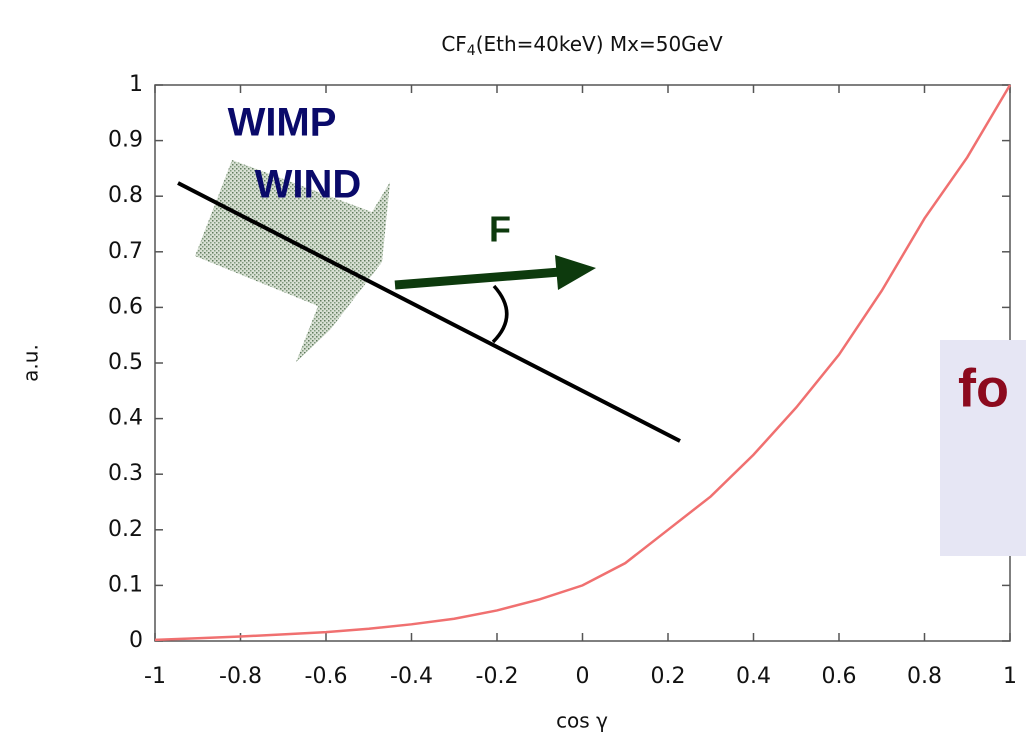 The width and height of the screenshot is (1026, 741). I want to click on x-tick-label: 0.8, so click(924, 676).